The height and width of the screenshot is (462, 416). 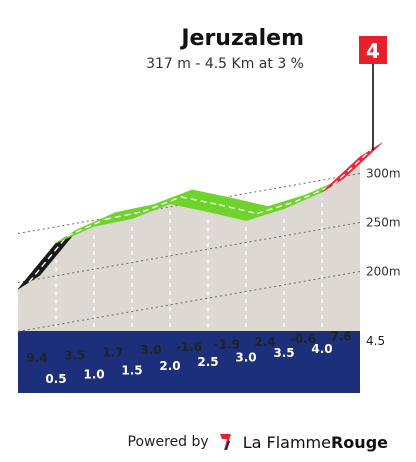 I want to click on km-tick-label: 2.5, so click(x=207, y=362).